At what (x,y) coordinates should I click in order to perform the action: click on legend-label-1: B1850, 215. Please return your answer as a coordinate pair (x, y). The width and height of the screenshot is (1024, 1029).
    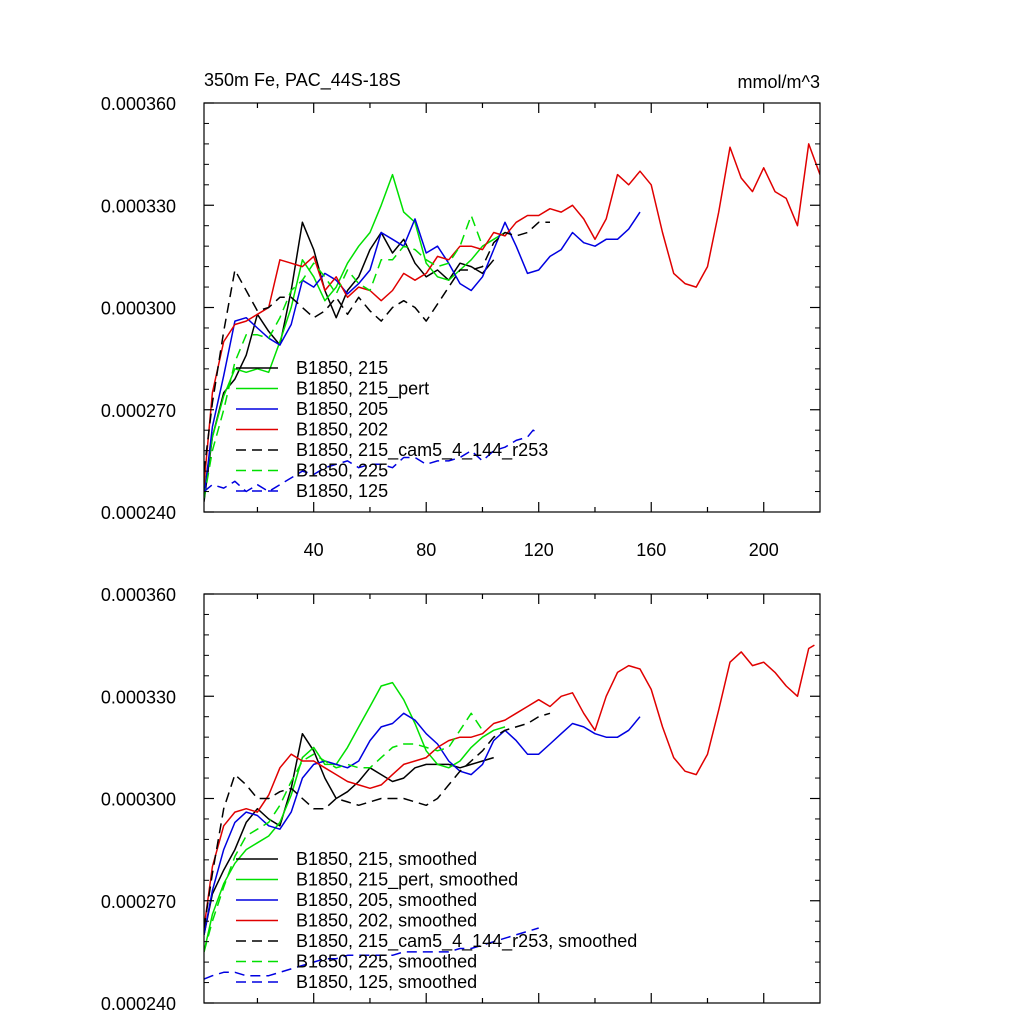
    Looking at the image, I should click on (342, 368).